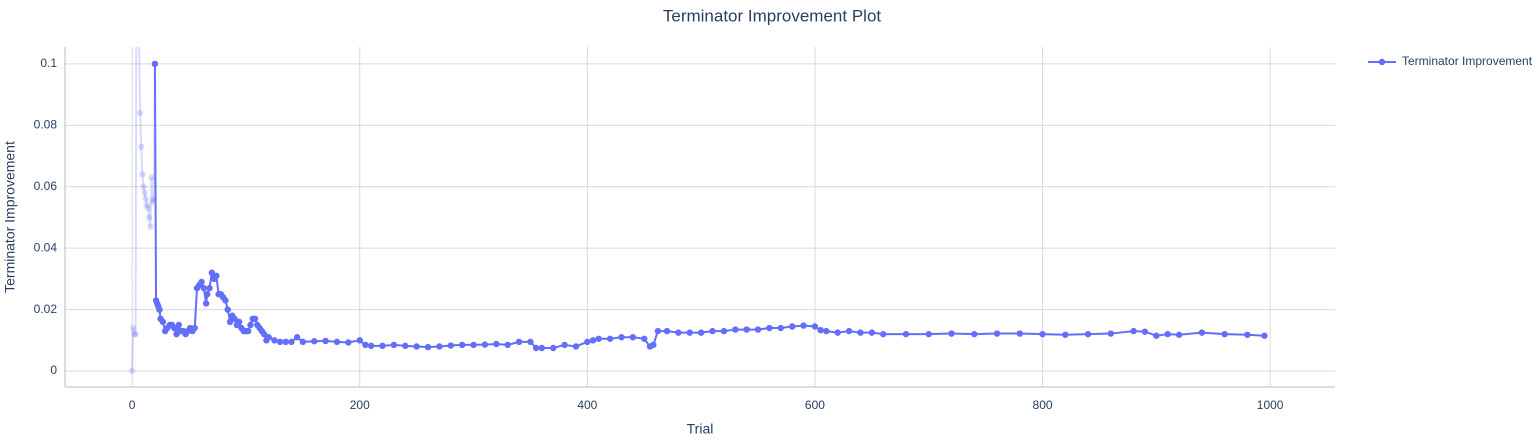 Image resolution: width=1540 pixels, height=444 pixels. I want to click on x-tick-label: 600, so click(815, 405).